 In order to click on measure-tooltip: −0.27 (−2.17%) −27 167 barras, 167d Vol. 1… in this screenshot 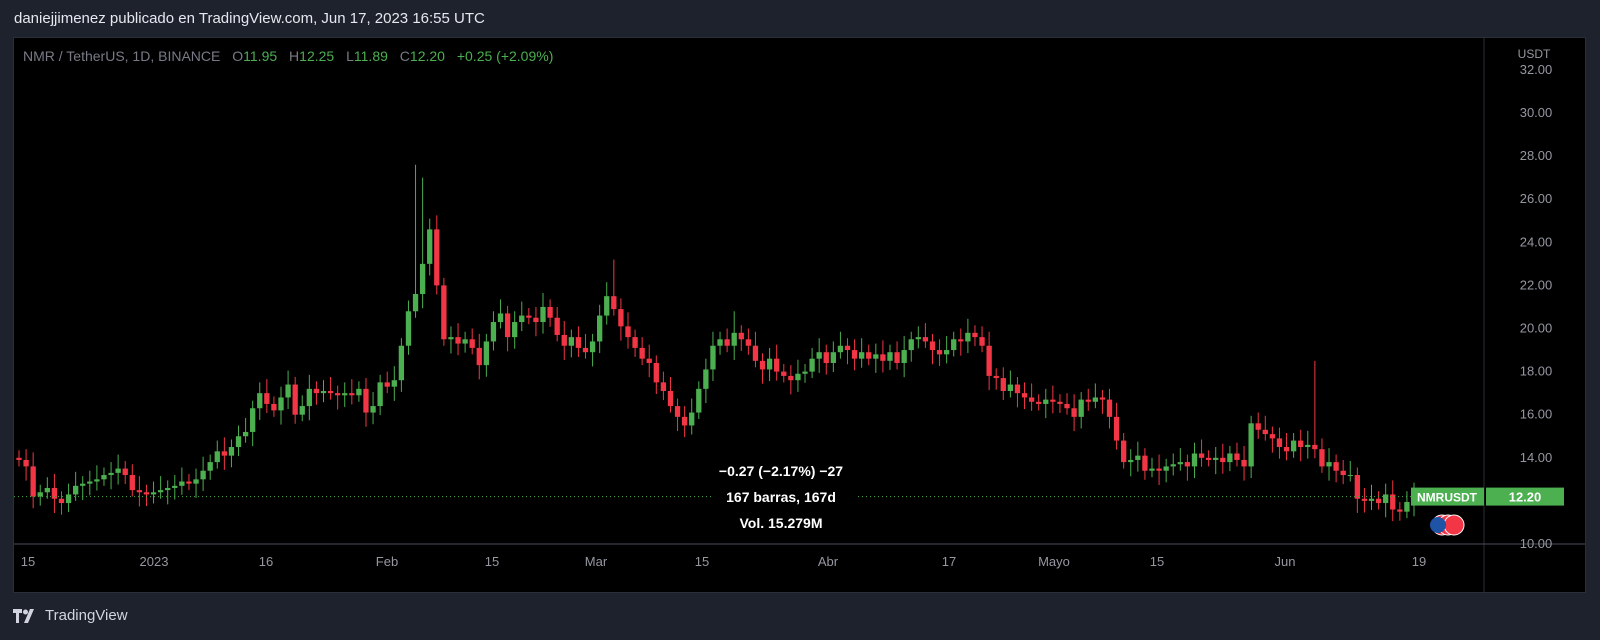, I will do `click(785, 500)`.